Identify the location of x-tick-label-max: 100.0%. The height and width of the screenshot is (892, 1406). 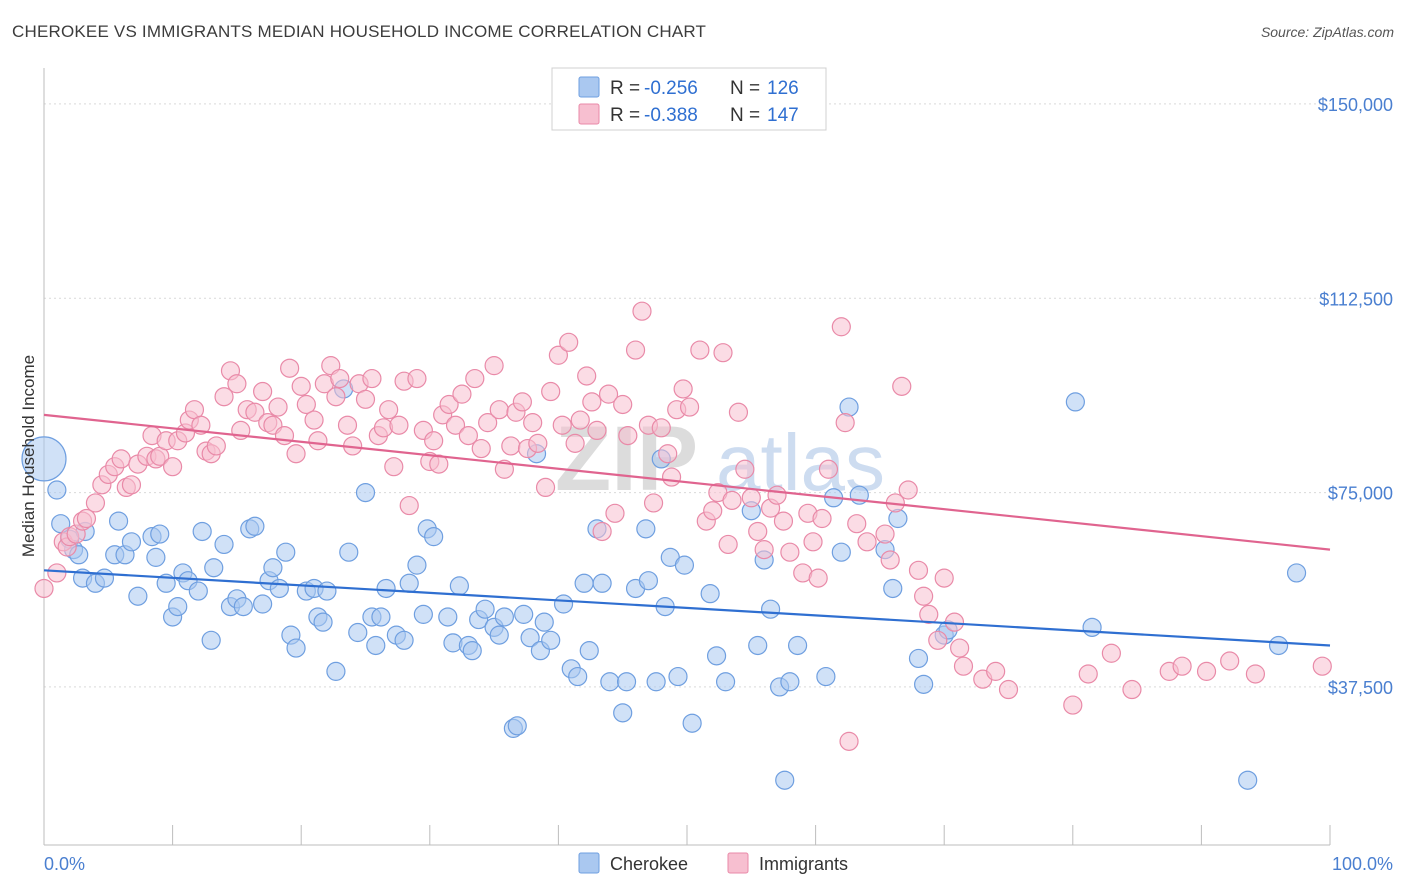
(1362, 864).